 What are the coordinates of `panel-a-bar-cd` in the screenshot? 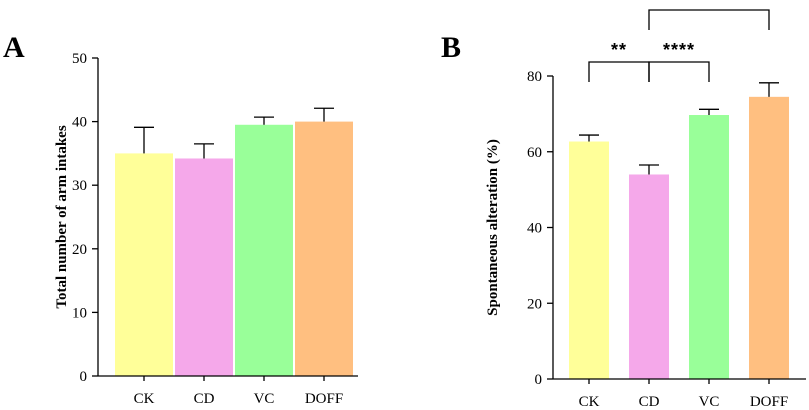 It's located at (204, 267).